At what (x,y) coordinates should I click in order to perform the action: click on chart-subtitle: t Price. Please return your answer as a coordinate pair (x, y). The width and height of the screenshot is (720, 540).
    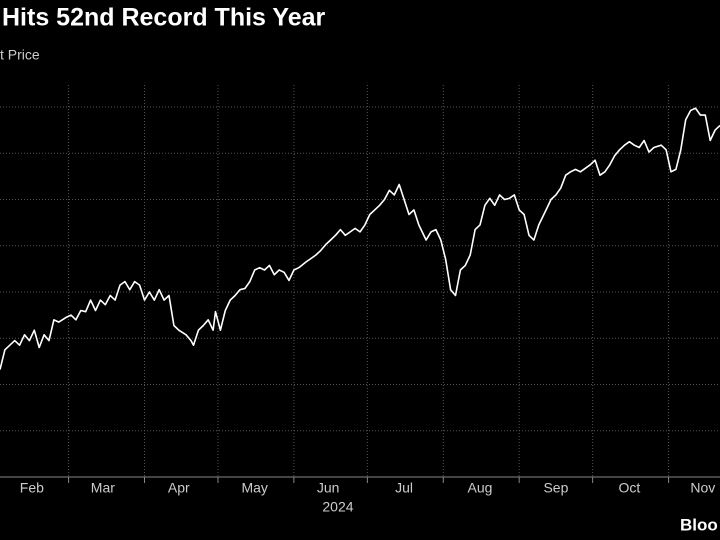
    Looking at the image, I should click on (20, 55).